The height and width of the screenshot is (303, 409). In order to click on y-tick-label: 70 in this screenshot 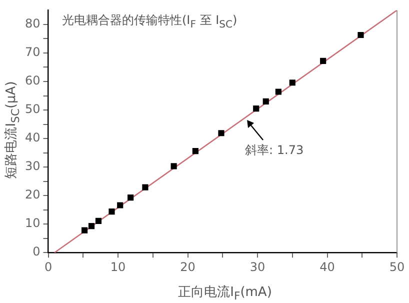, I will do `click(32, 52)`.